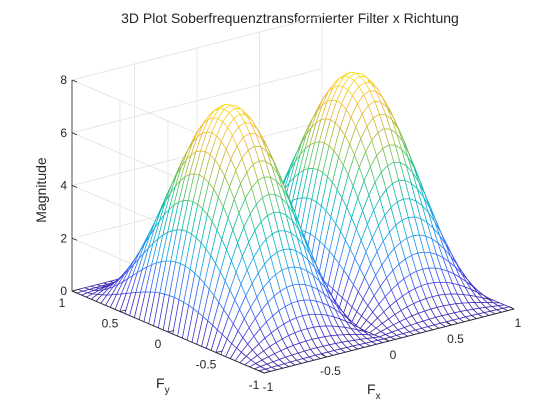 This screenshot has height=420, width=560. Describe the element at coordinates (206, 365) in the screenshot. I see `y-tick-label: -0.5` at that location.